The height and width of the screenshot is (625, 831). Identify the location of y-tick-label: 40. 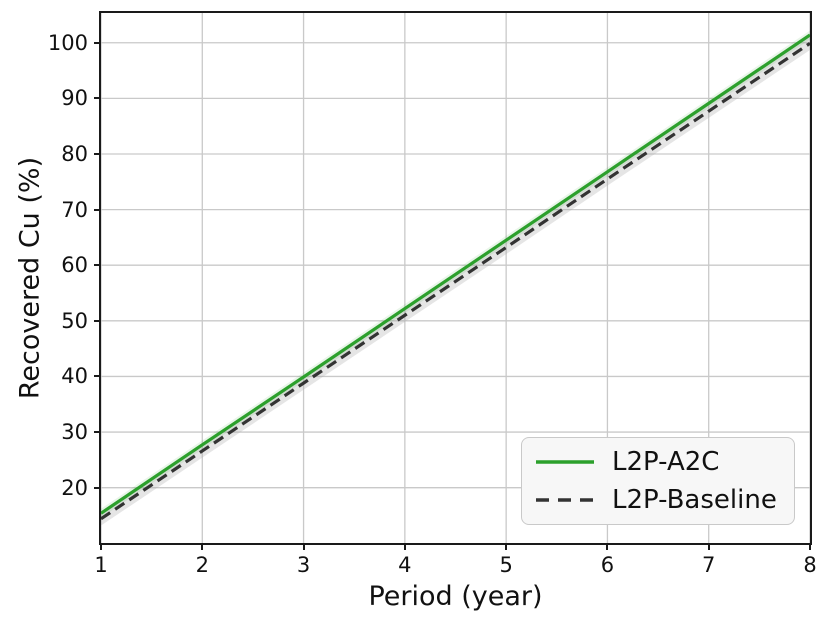
(74, 376).